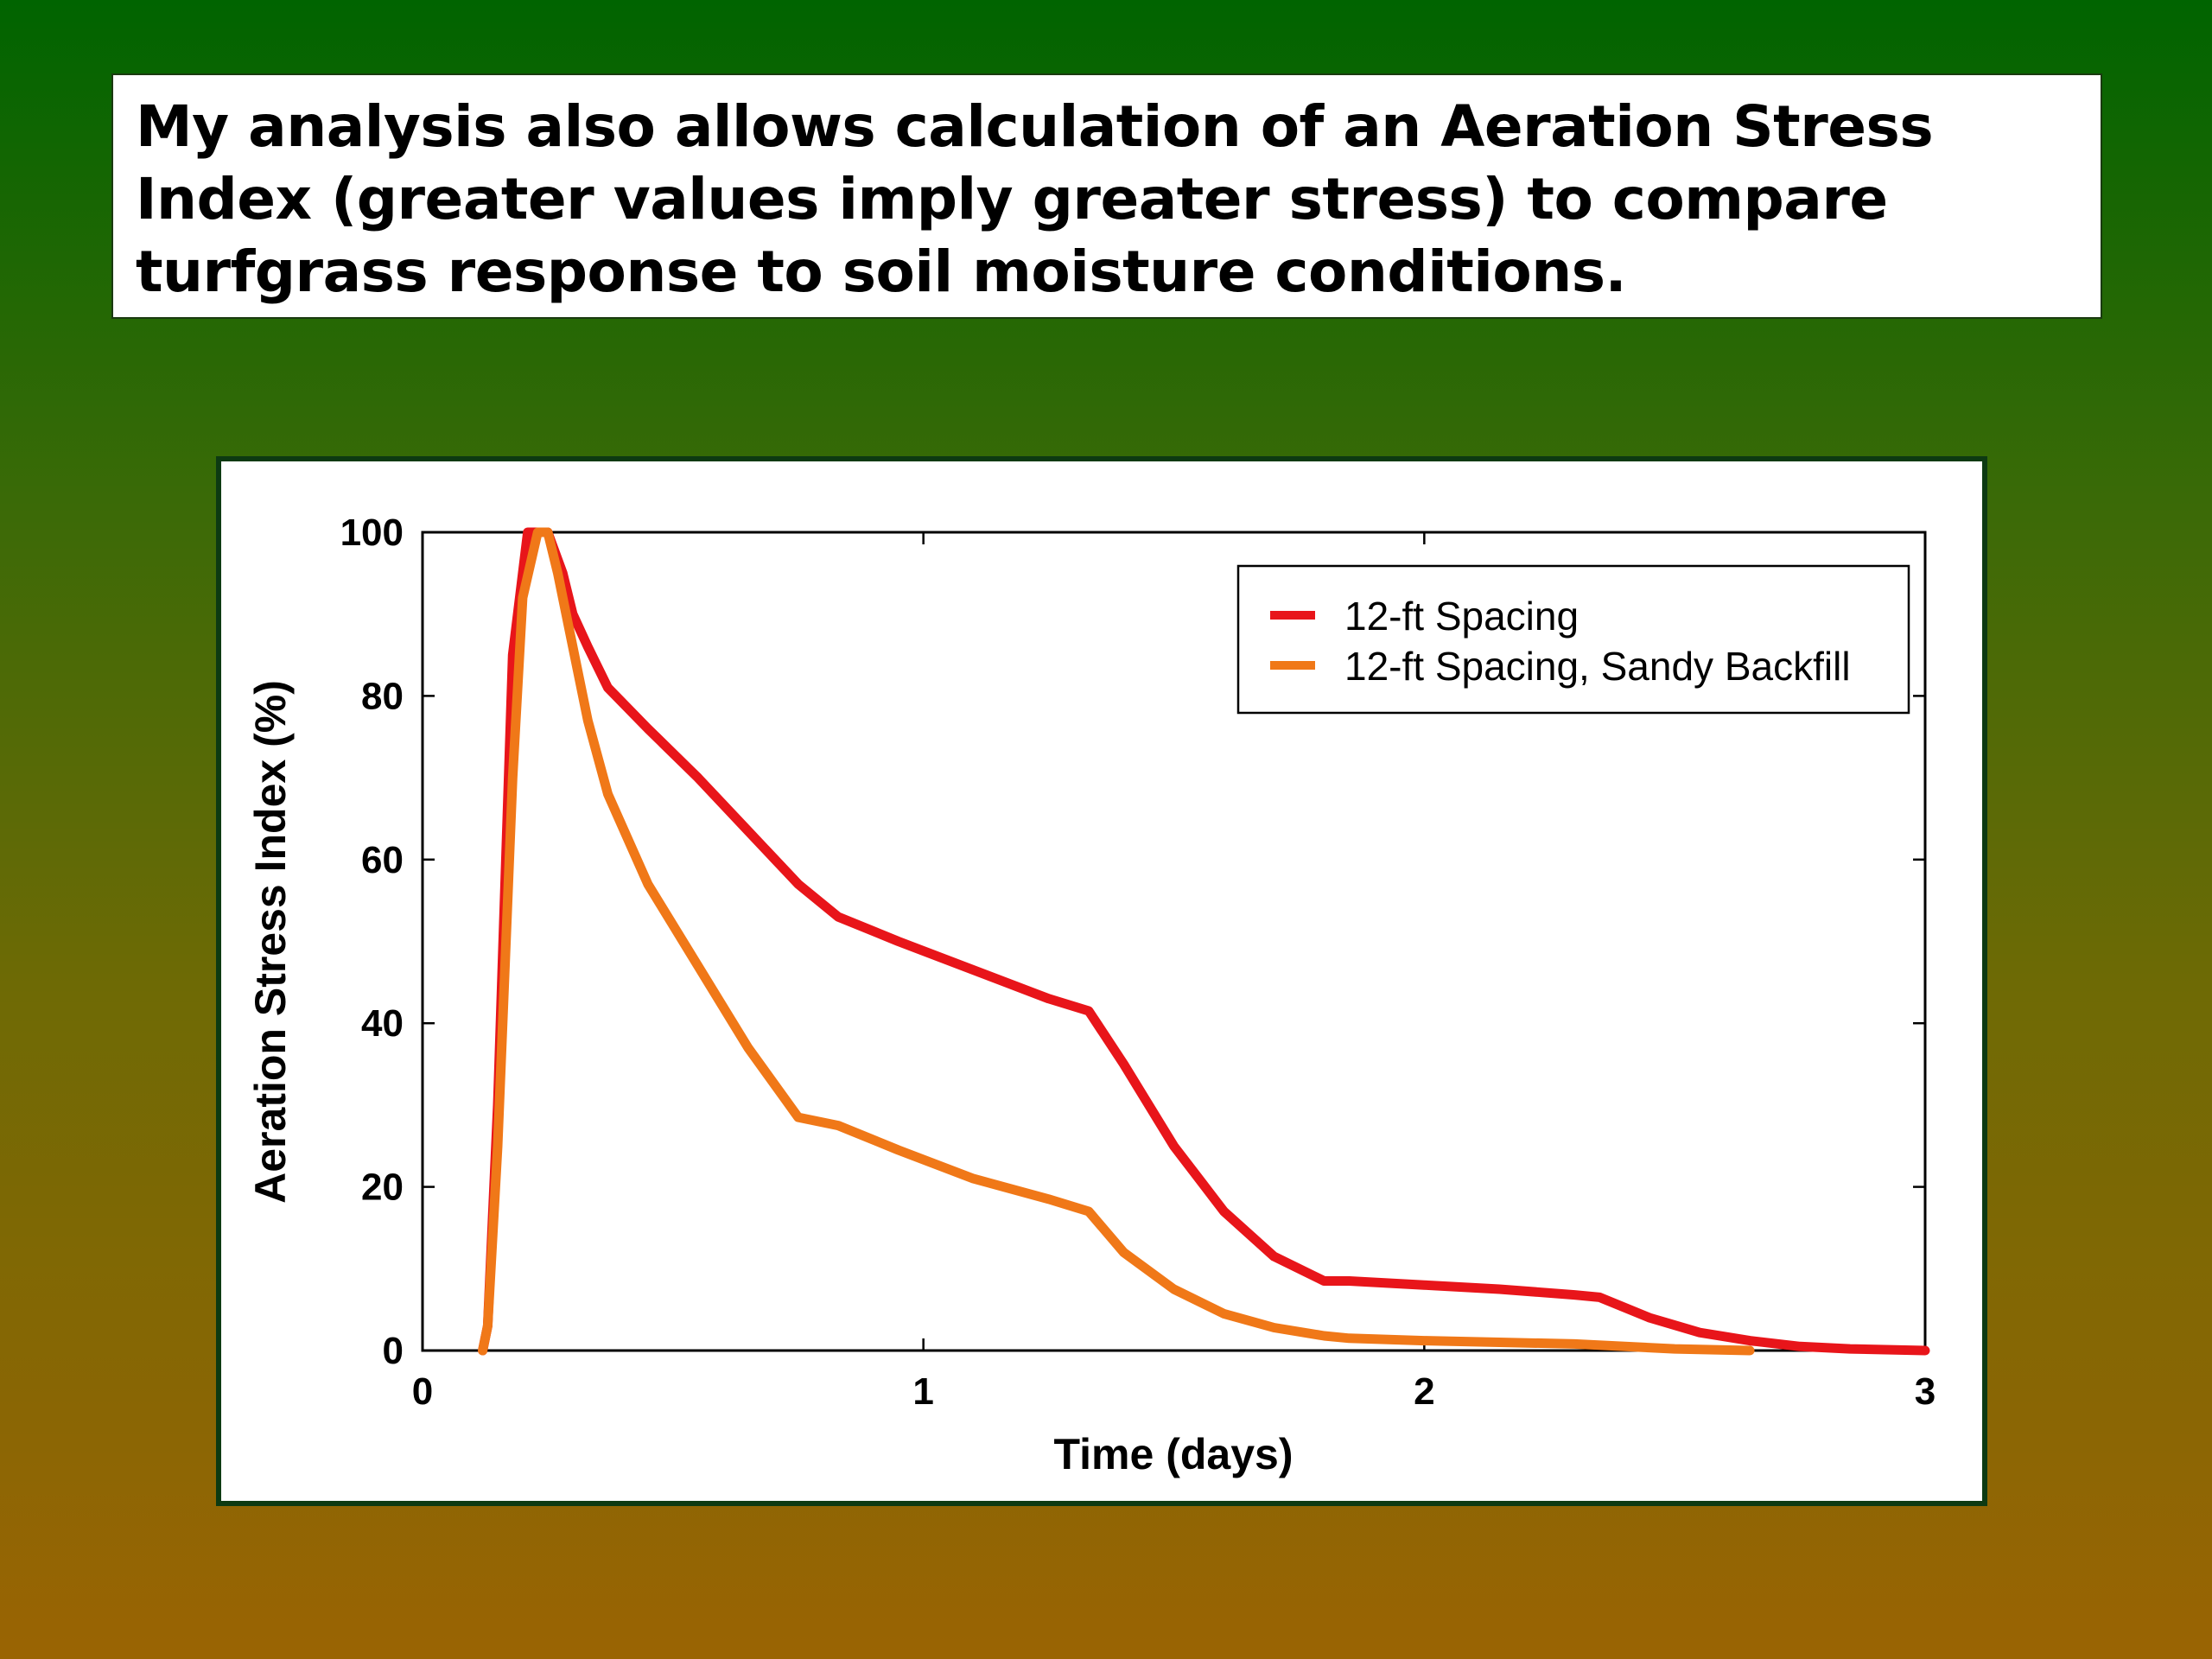 The height and width of the screenshot is (1659, 2212). What do you see at coordinates (382, 1023) in the screenshot?
I see `y-tick-label-2: 40` at bounding box center [382, 1023].